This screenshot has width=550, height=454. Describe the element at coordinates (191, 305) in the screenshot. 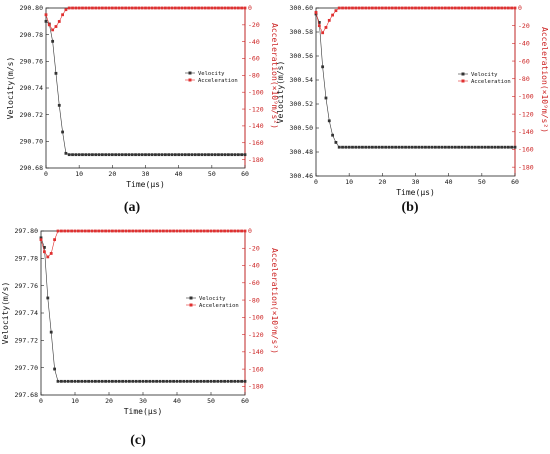

I see `legend-swatch-marker` at that location.